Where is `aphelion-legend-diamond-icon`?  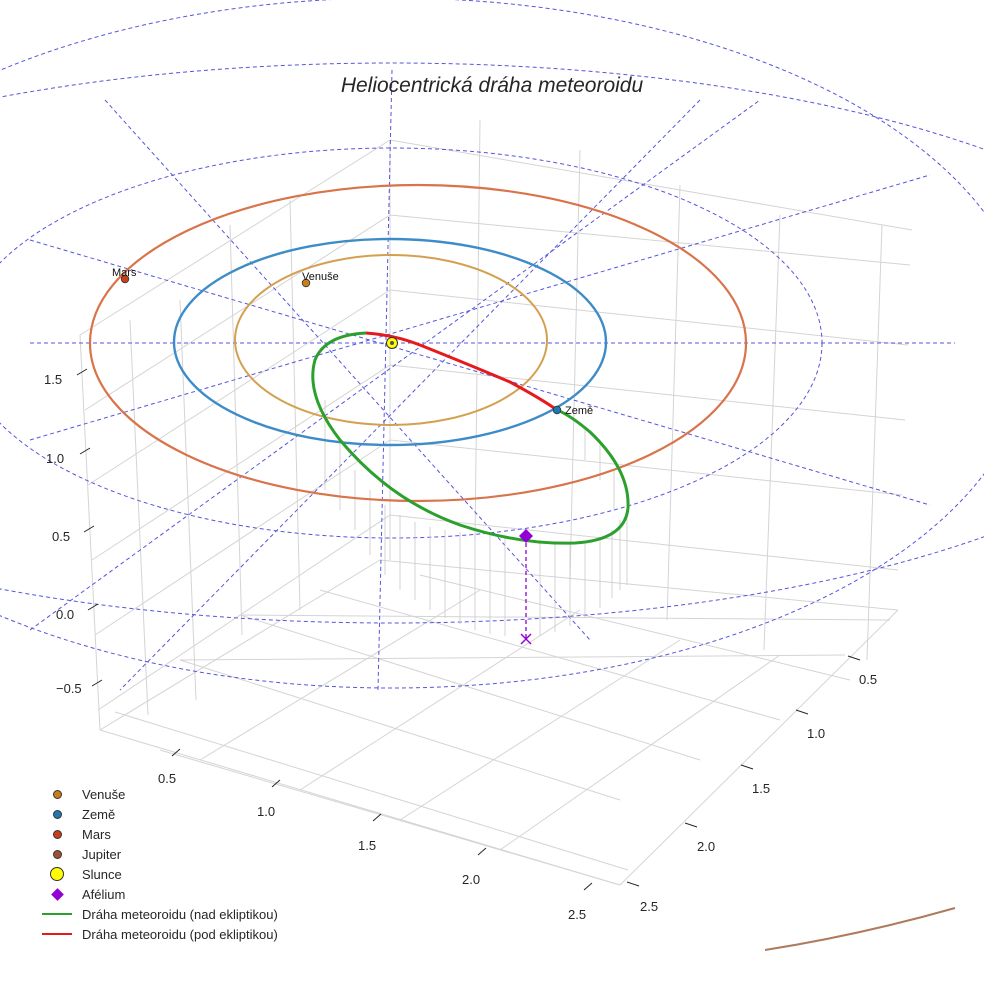
aphelion-legend-diamond-icon is located at coordinates (57, 894).